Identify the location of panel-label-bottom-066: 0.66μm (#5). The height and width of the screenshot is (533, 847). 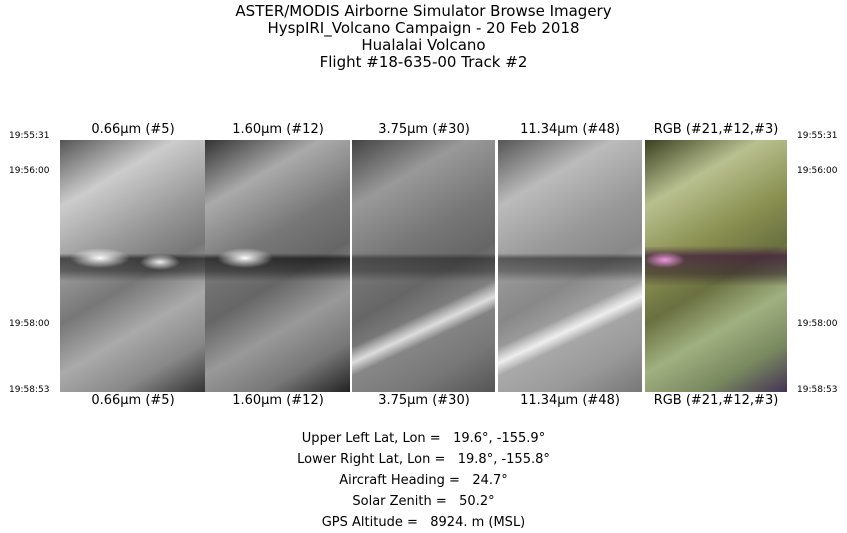
(133, 400).